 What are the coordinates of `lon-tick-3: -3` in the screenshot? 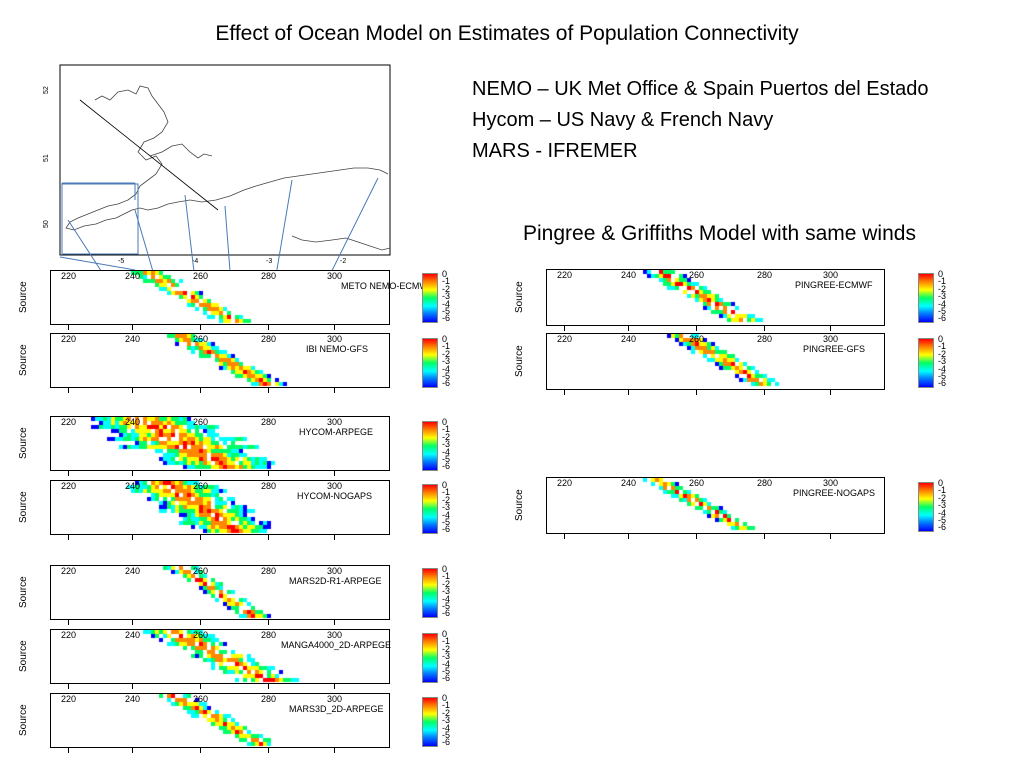 It's located at (269, 261).